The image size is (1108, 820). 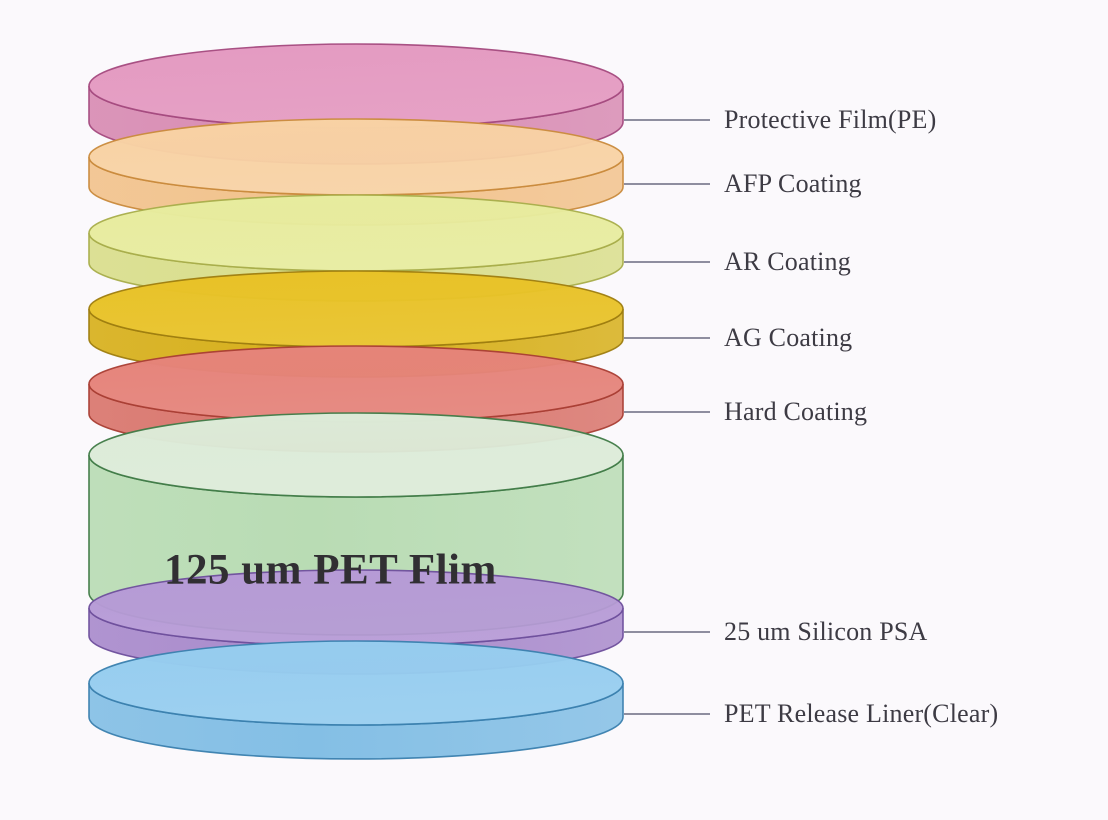 What do you see at coordinates (667, 417) in the screenshot?
I see `leader-lines` at bounding box center [667, 417].